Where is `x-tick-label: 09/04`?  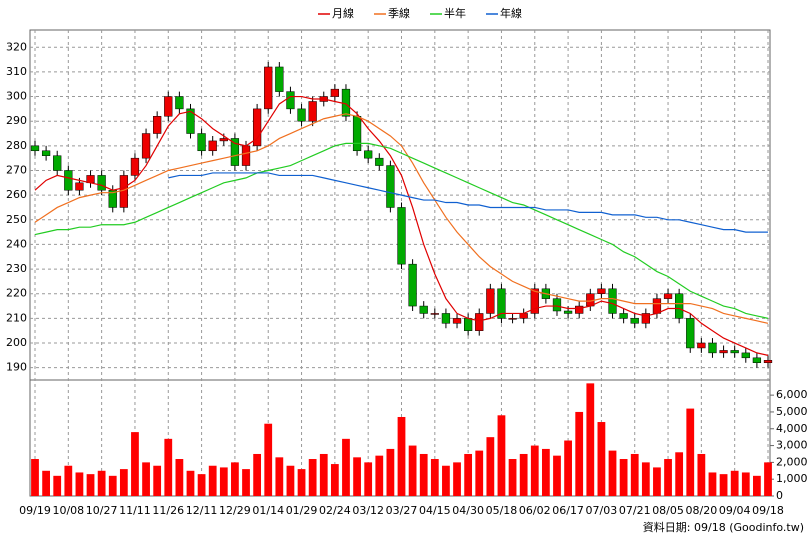 x-tick-label: 09/04 is located at coordinates (735, 510).